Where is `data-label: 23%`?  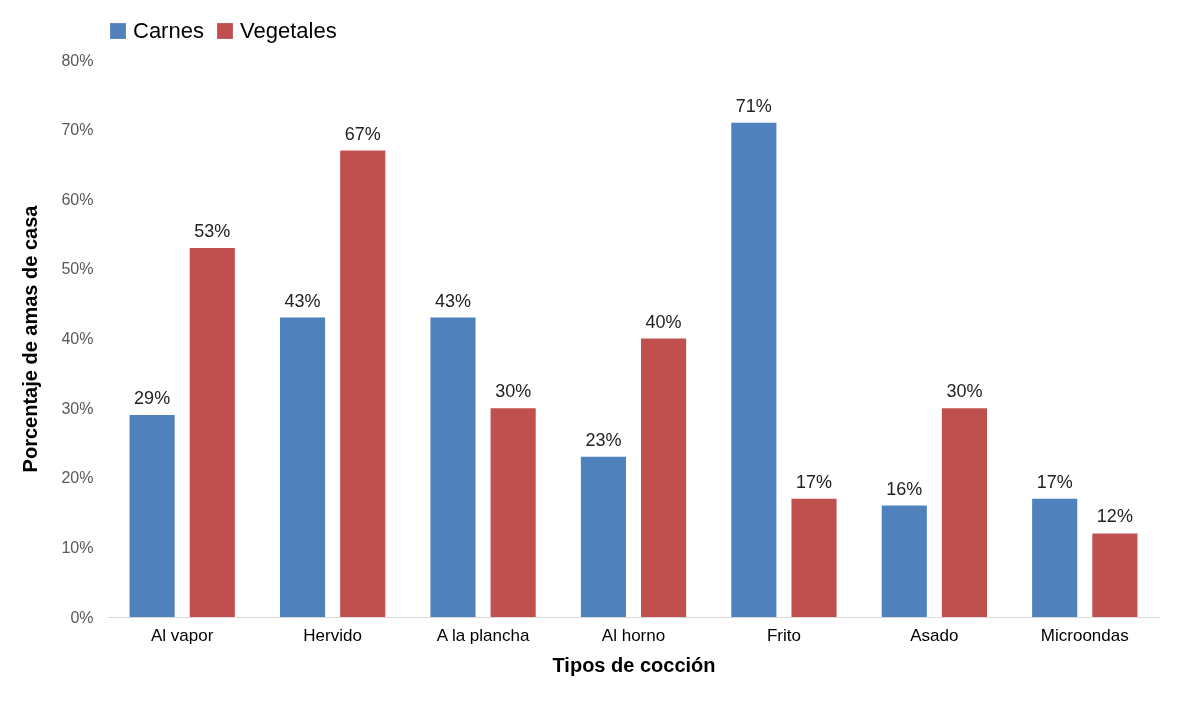
data-label: 23% is located at coordinates (603, 439).